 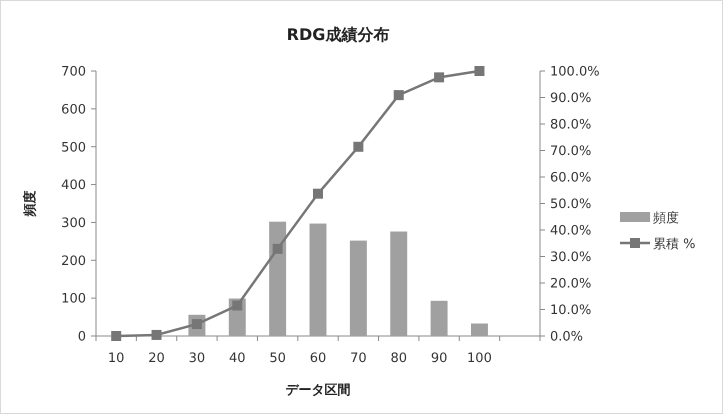 What do you see at coordinates (237, 358) in the screenshot?
I see `x-tick-label: 40` at bounding box center [237, 358].